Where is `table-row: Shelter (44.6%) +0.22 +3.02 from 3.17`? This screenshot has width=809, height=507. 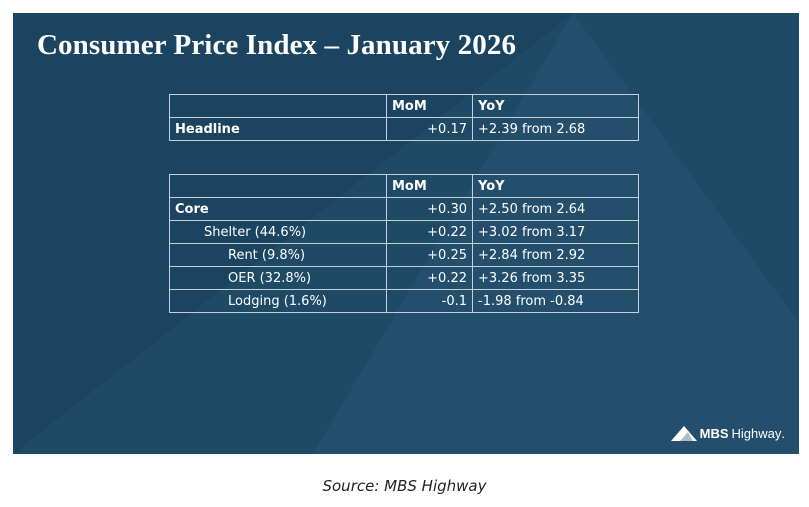 table-row: Shelter (44.6%) +0.22 +3.02 from 3.17 is located at coordinates (404, 232).